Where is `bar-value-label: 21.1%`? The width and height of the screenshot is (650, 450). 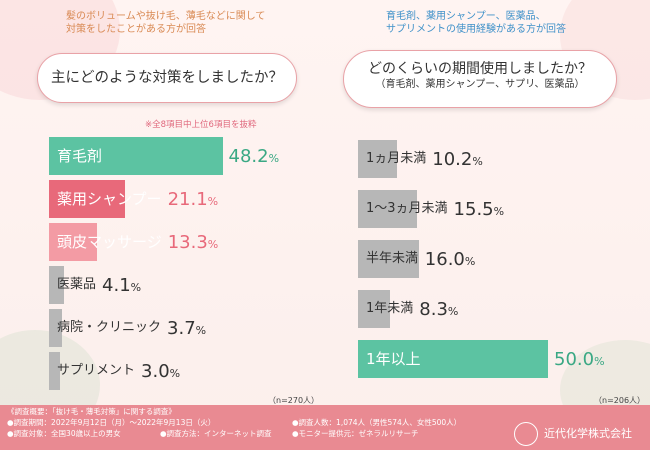
bar-value-label: 21.1% is located at coordinates (193, 199).